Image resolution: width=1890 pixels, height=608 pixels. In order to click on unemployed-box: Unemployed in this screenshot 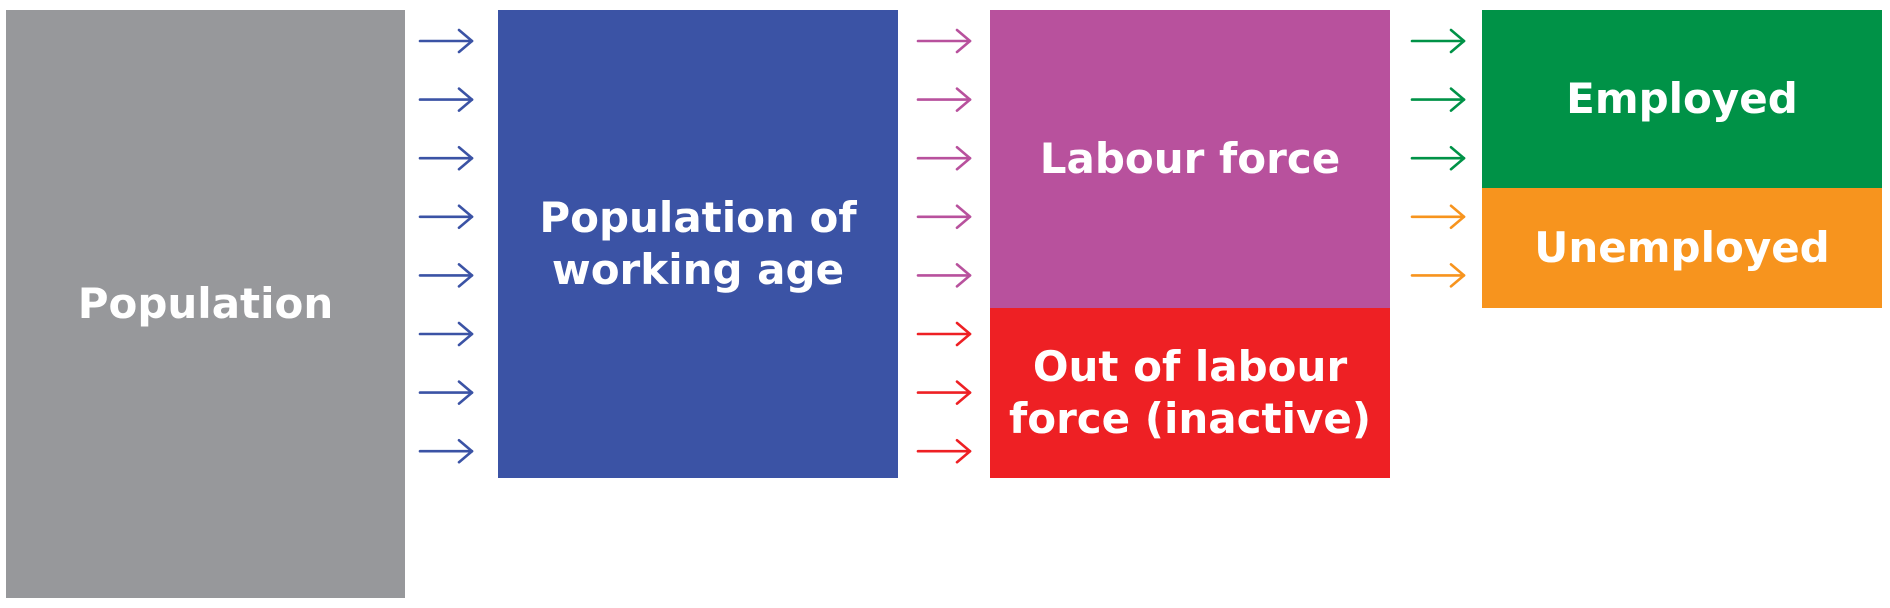, I will do `click(1682, 248)`.